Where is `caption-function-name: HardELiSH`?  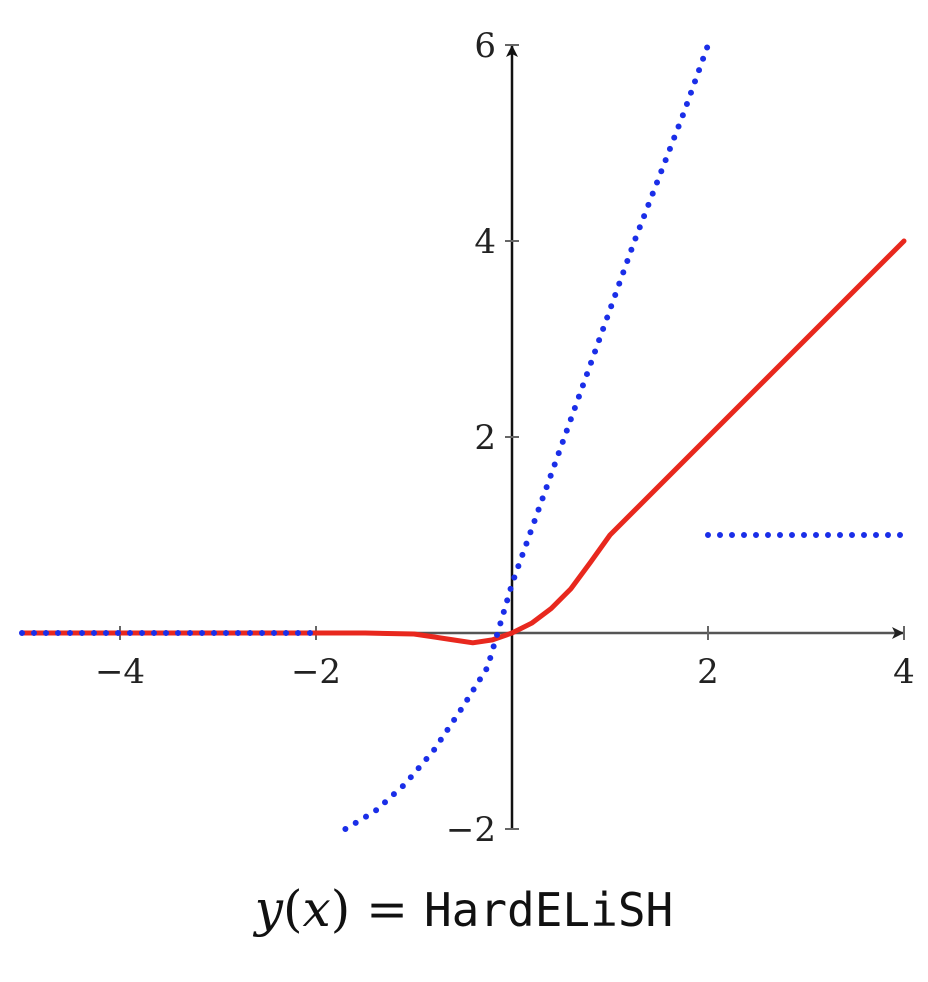
caption-function-name: HardELiSH is located at coordinates (548, 910).